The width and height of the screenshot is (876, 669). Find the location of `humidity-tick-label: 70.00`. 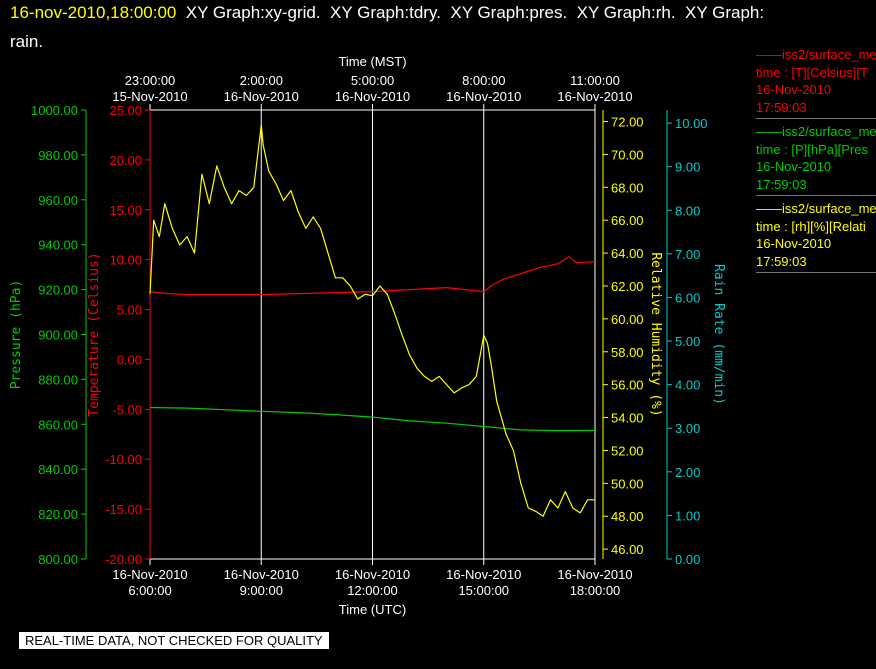

humidity-tick-label: 70.00 is located at coordinates (627, 154).